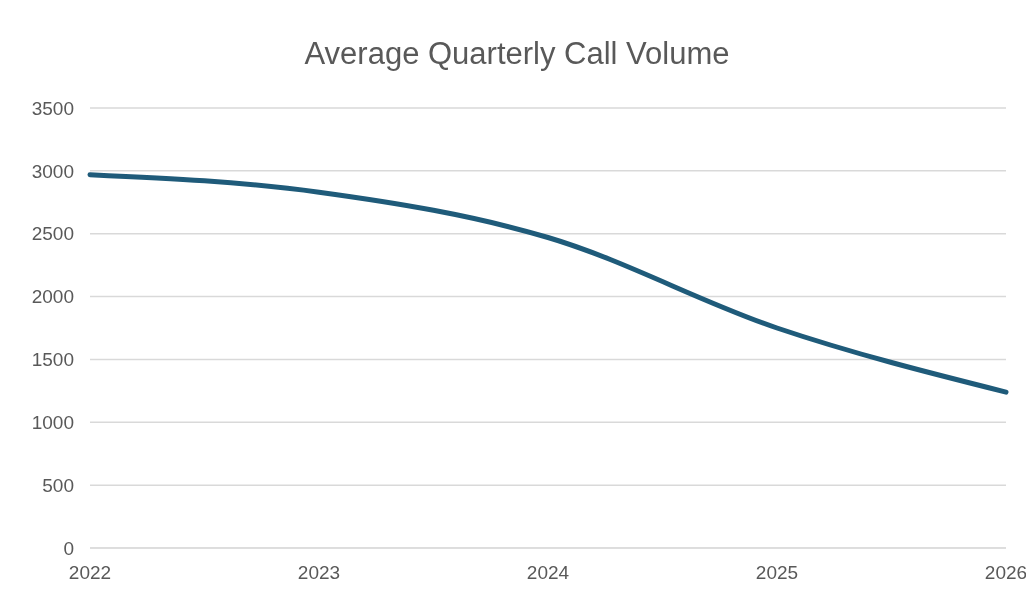 This screenshot has height=607, width=1034. What do you see at coordinates (52, 360) in the screenshot?
I see `y-tick-label: 1500` at bounding box center [52, 360].